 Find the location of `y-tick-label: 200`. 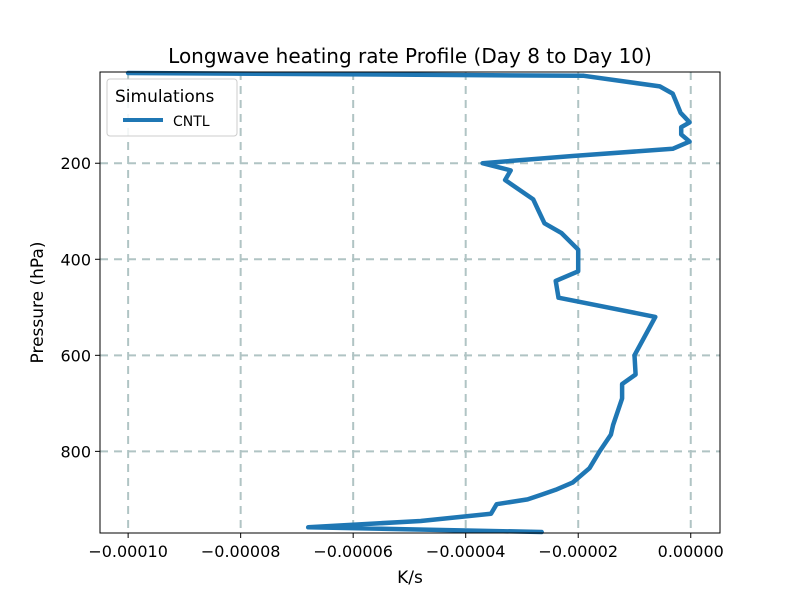

y-tick-label: 200 is located at coordinates (75, 163).